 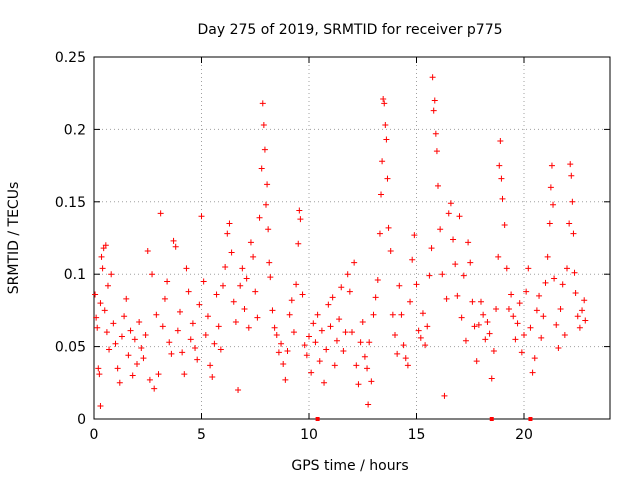 What do you see at coordinates (14, 238) in the screenshot?
I see `y-axis-label: SRMTID / TECUs` at bounding box center [14, 238].